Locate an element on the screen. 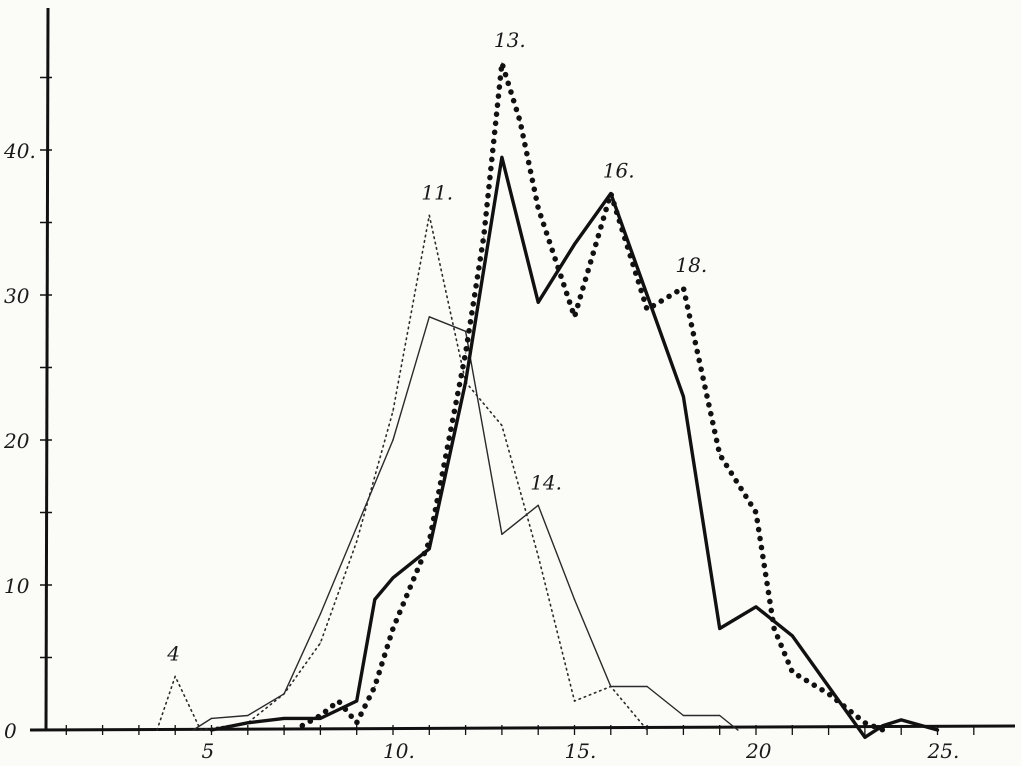 This screenshot has height=766, width=1021. peak-label: 13. is located at coordinates (510, 40).